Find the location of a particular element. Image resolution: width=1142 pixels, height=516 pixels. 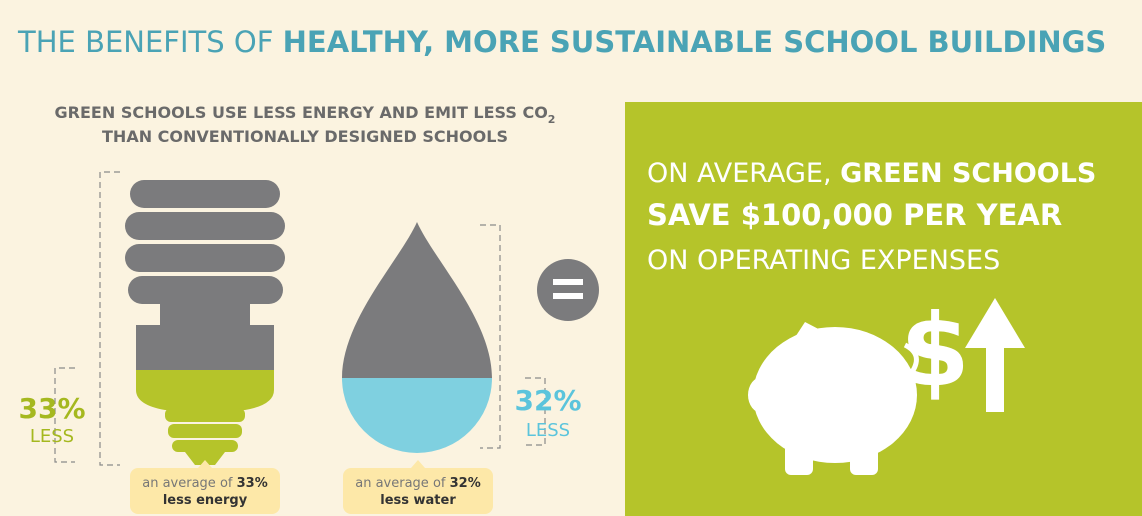

title-light: THE BENEFITS OF is located at coordinates (150, 42).